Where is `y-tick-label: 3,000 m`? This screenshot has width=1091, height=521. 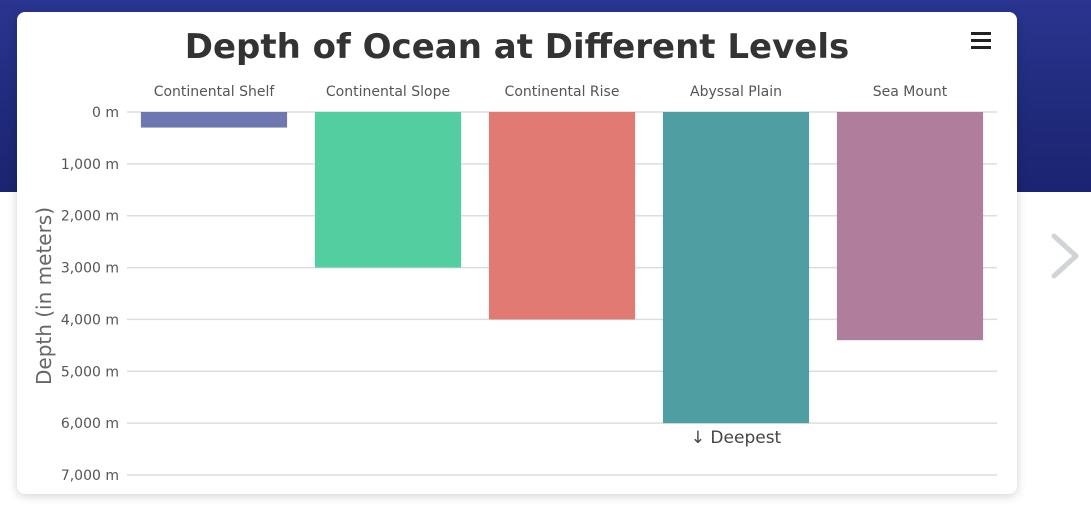 y-tick-label: 3,000 m is located at coordinates (90, 269).